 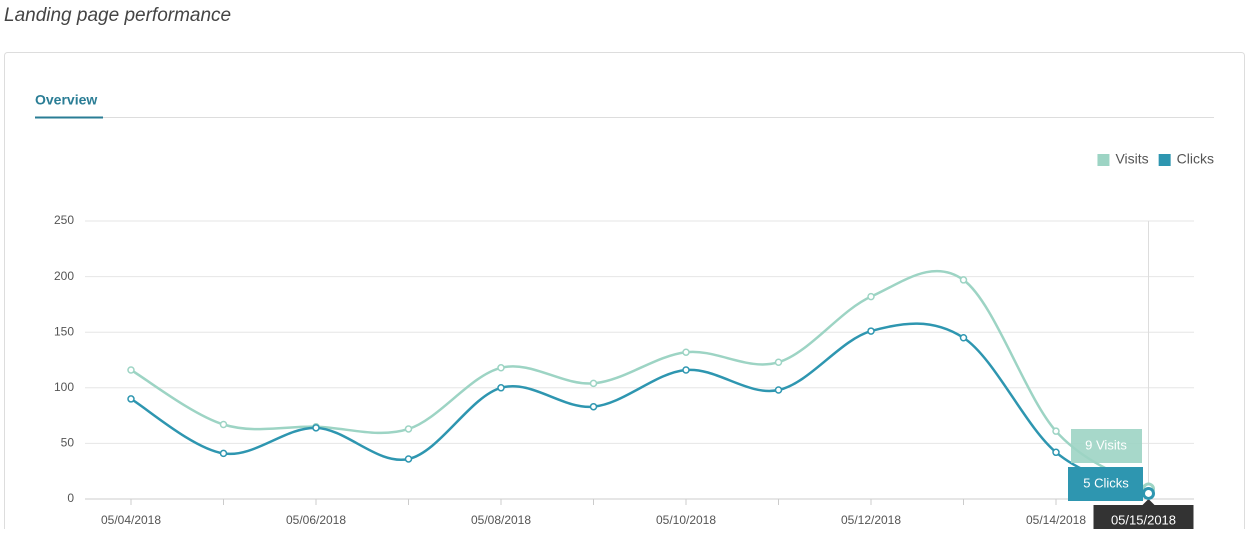 I want to click on legend-label: Clicks, so click(x=1195, y=159).